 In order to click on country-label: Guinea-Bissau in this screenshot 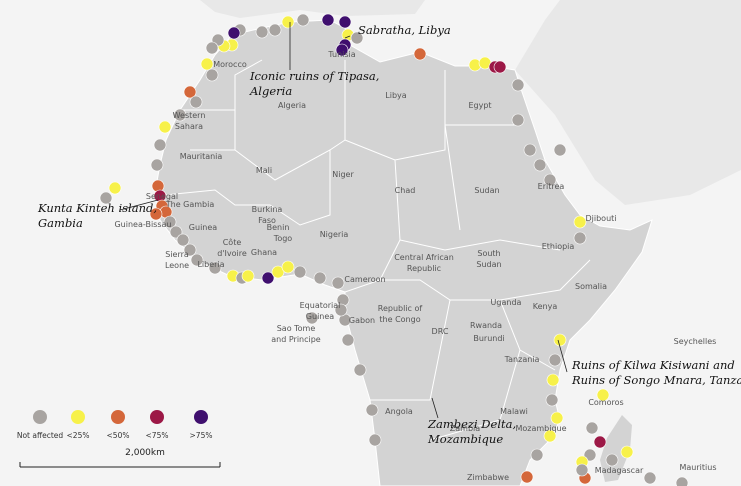, I will do `click(142, 224)`.